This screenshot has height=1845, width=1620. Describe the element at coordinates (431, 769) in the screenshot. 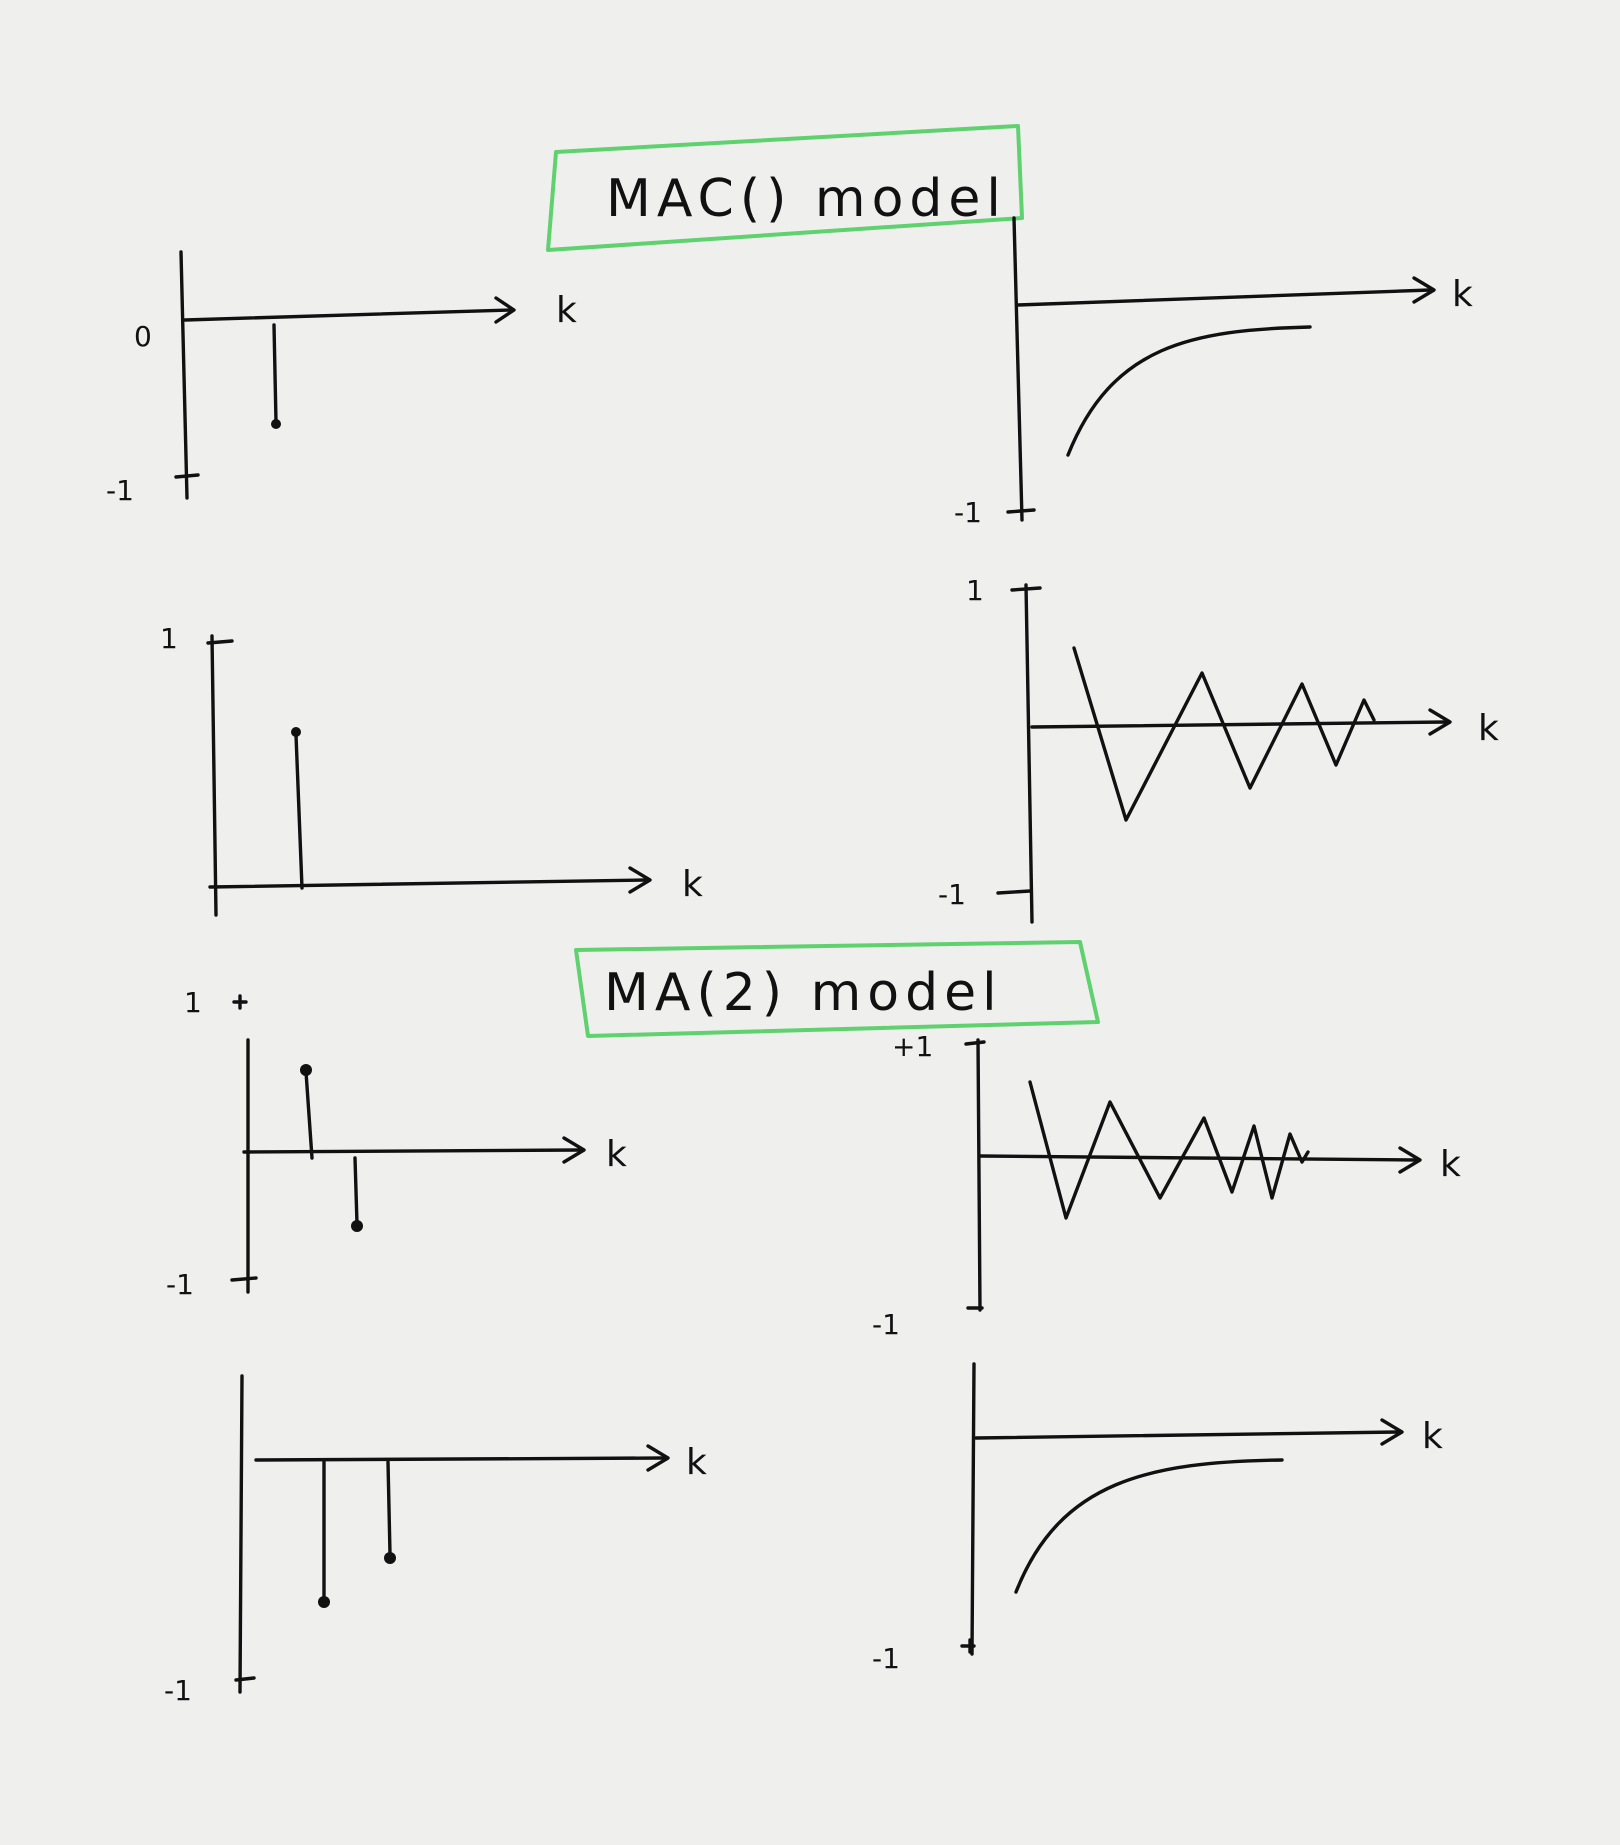

I see `panel-ma1-acf-positive: 1 k` at that location.